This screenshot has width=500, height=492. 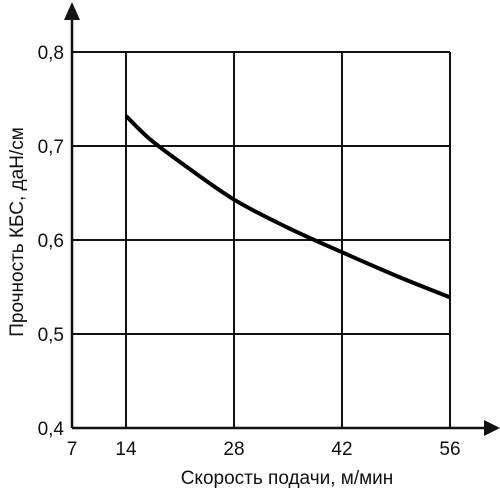 I want to click on y-axis-arrow, so click(x=72, y=11).